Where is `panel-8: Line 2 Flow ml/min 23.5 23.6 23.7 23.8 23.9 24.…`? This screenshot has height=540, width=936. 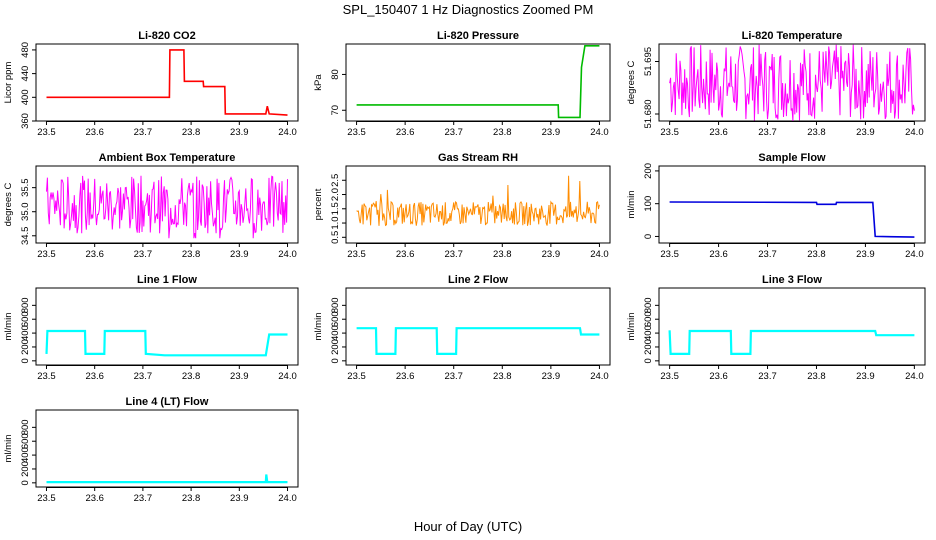 panel-8: Line 2 Flow ml/min 23.5 23.6 23.7 23.8 23.9 24.… is located at coordinates (462, 328).